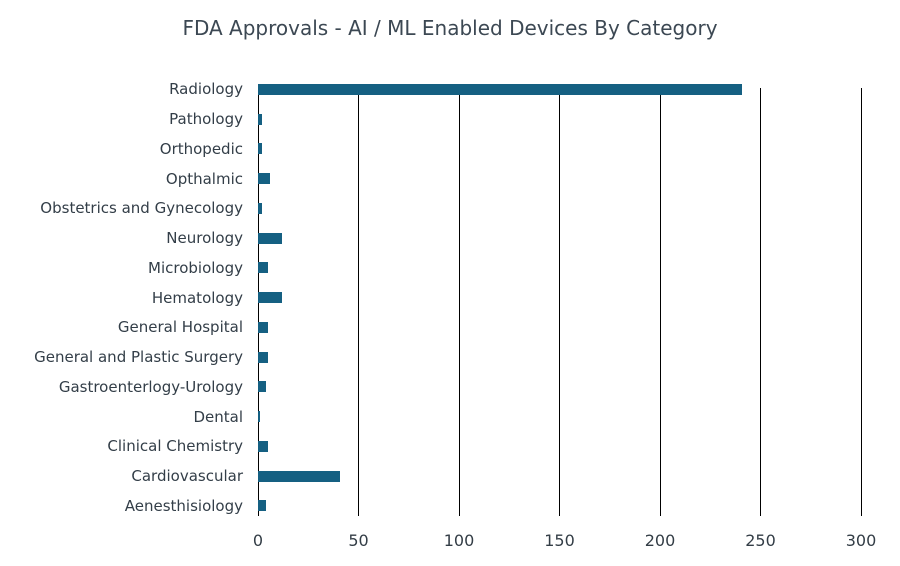  Describe the element at coordinates (206, 89) in the screenshot. I see `category-label-radiology: Radiology` at that location.